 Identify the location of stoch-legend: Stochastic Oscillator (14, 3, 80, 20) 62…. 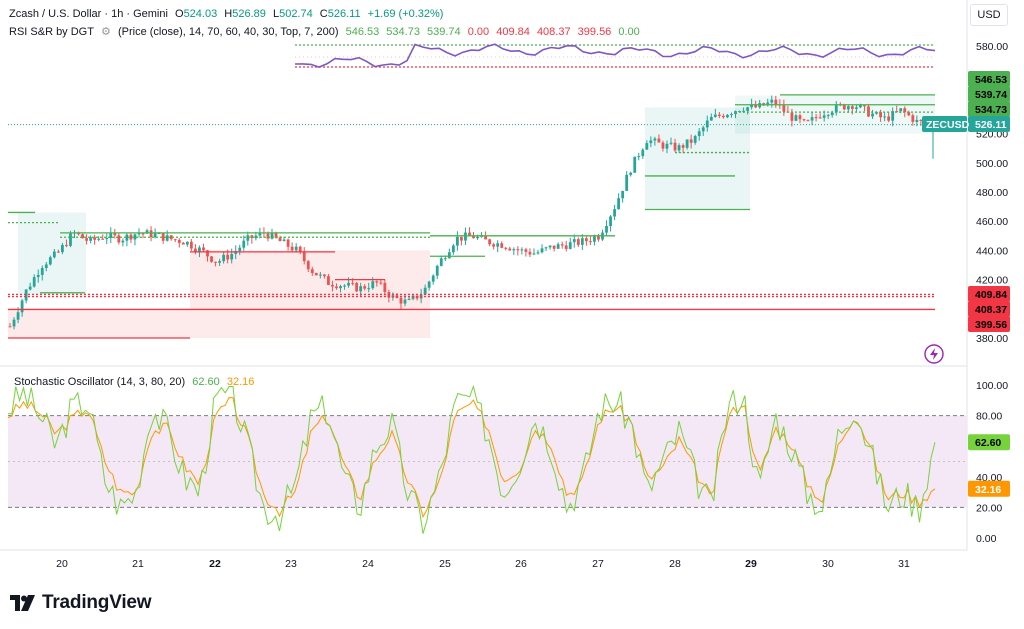
(136, 382).